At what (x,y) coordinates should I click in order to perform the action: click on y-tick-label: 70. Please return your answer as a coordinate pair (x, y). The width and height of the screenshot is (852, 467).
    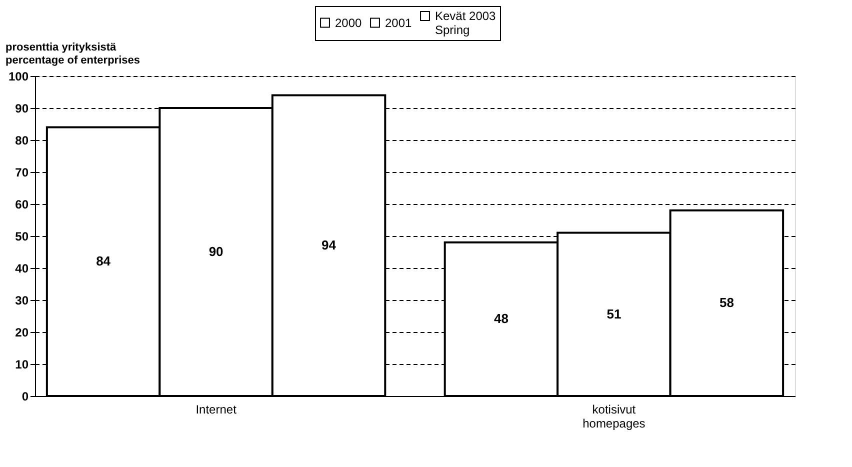
    Looking at the image, I should click on (22, 173).